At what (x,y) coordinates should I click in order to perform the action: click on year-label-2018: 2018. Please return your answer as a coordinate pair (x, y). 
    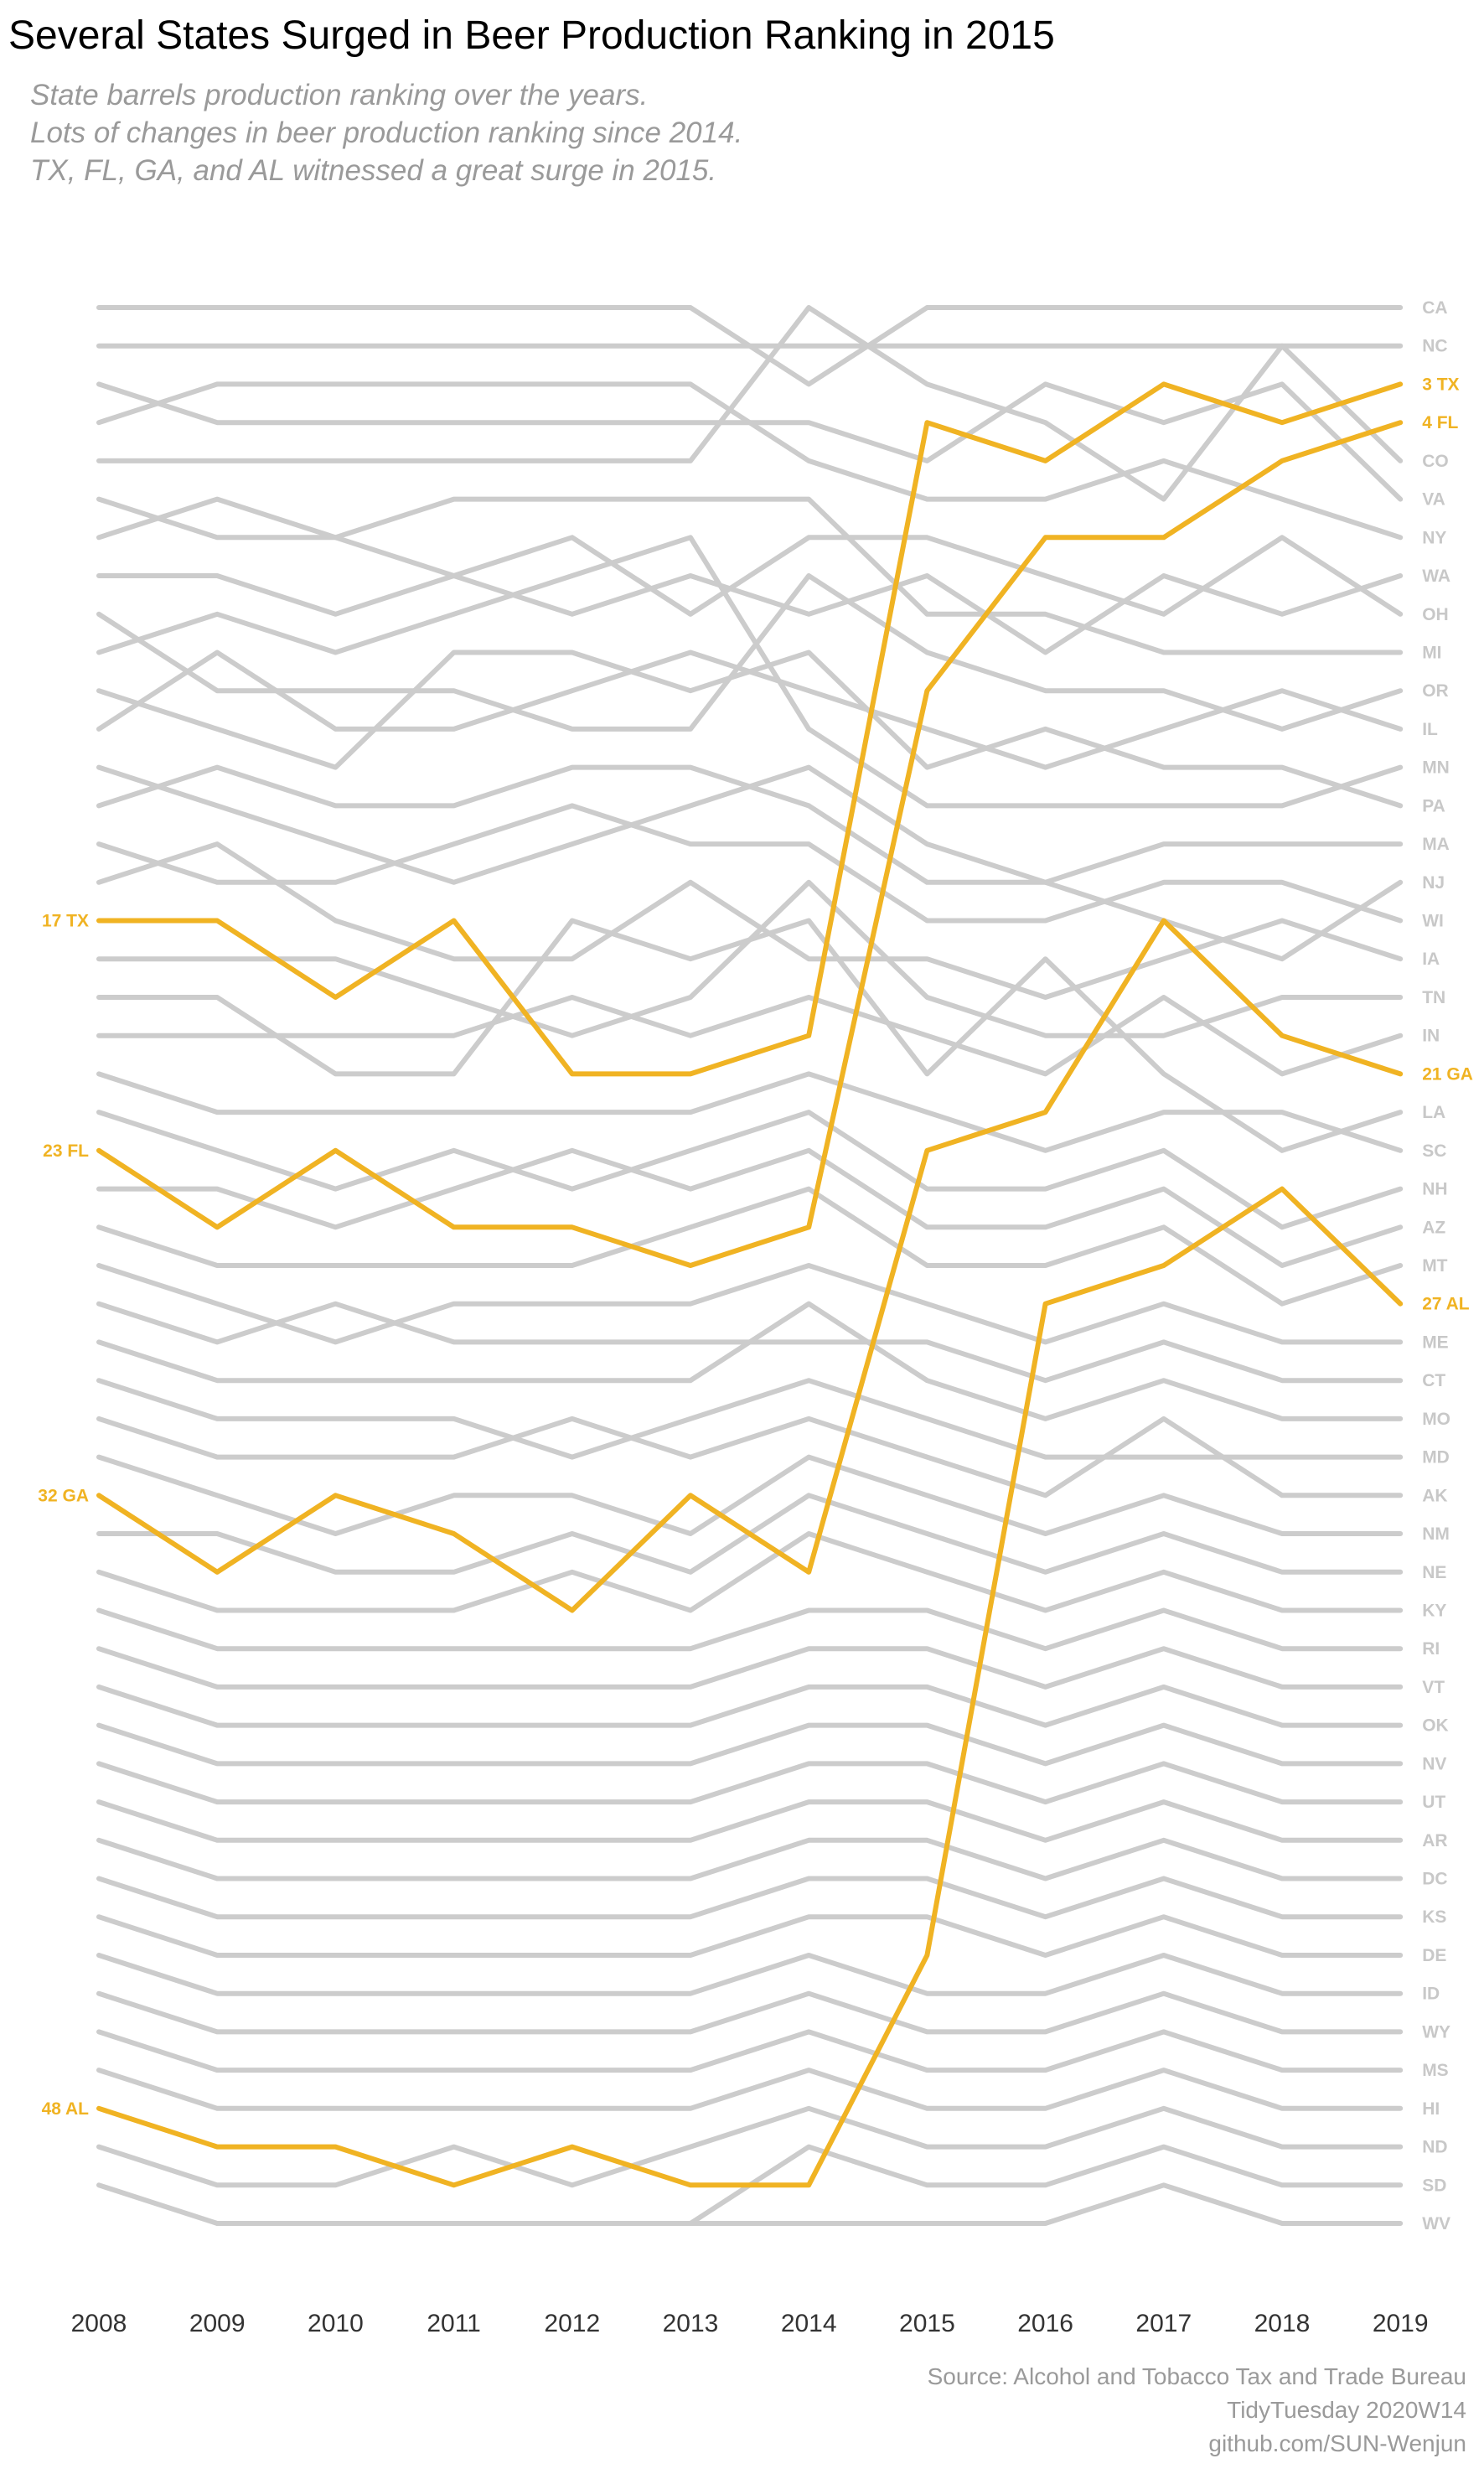
    Looking at the image, I should click on (1283, 2323).